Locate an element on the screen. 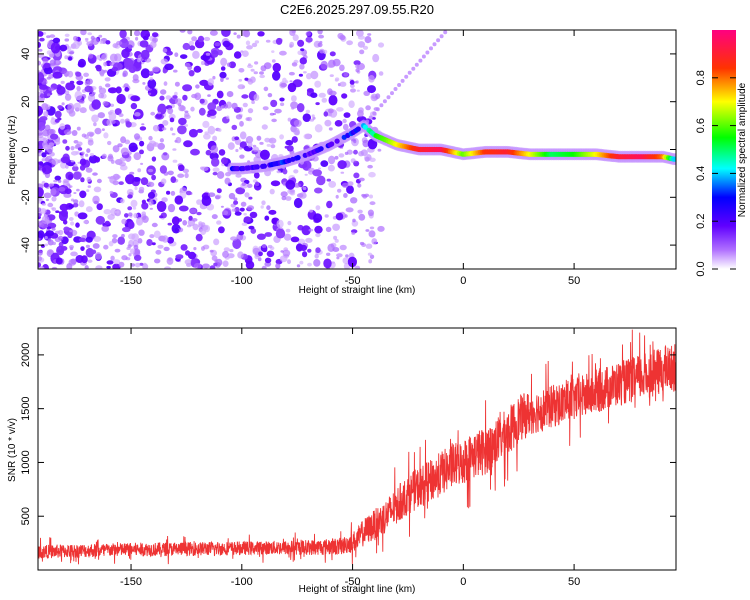  x-tick-label: 0 is located at coordinates (463, 582).